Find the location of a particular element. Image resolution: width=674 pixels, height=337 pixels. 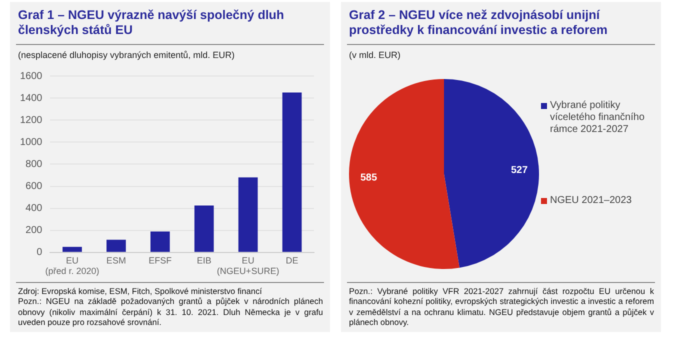

y-tick-label: 1000 is located at coordinates (31, 142).